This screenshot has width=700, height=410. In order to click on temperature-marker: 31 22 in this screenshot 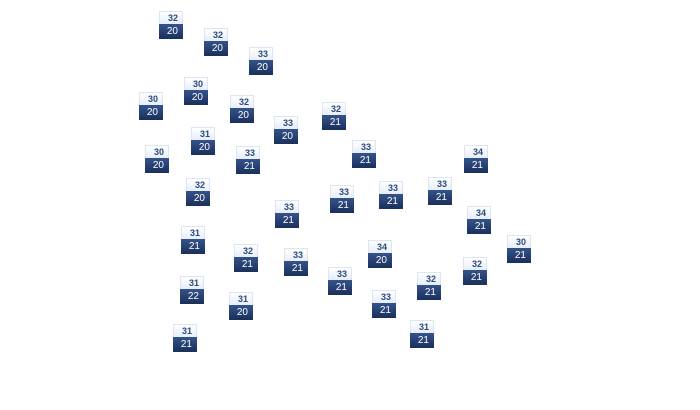, I will do `click(192, 290)`.